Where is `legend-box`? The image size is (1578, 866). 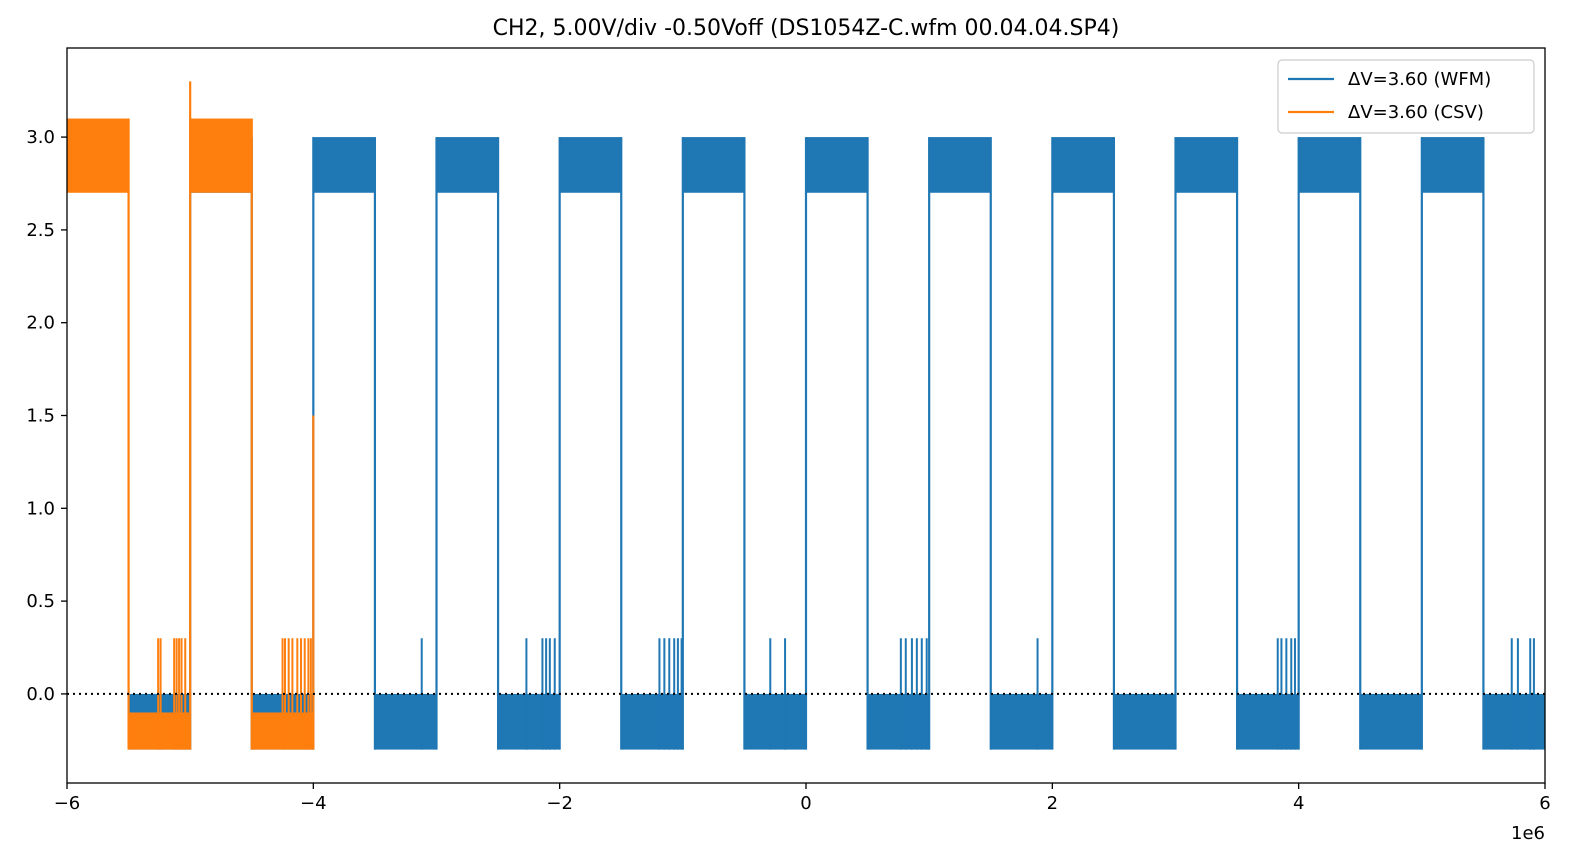 legend-box is located at coordinates (1406, 96).